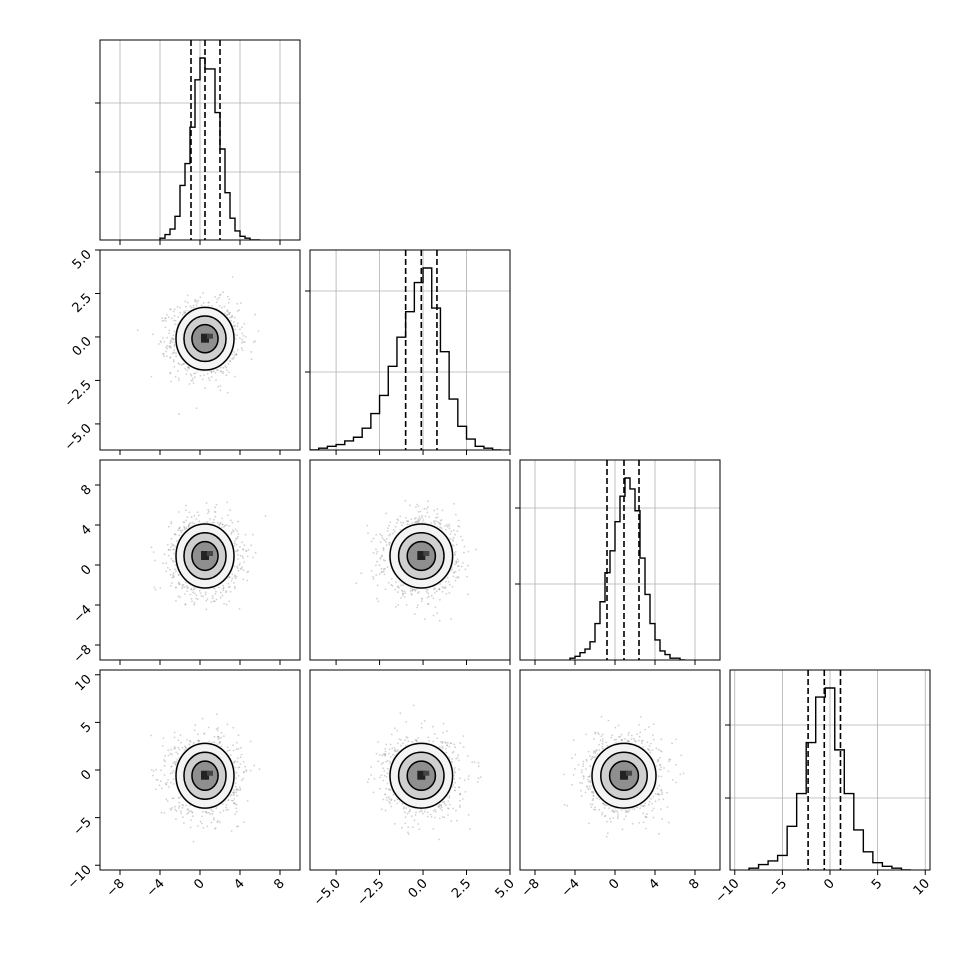 The image size is (970, 970). What do you see at coordinates (210, 336) in the screenshot?
I see `density-peak` at bounding box center [210, 336].